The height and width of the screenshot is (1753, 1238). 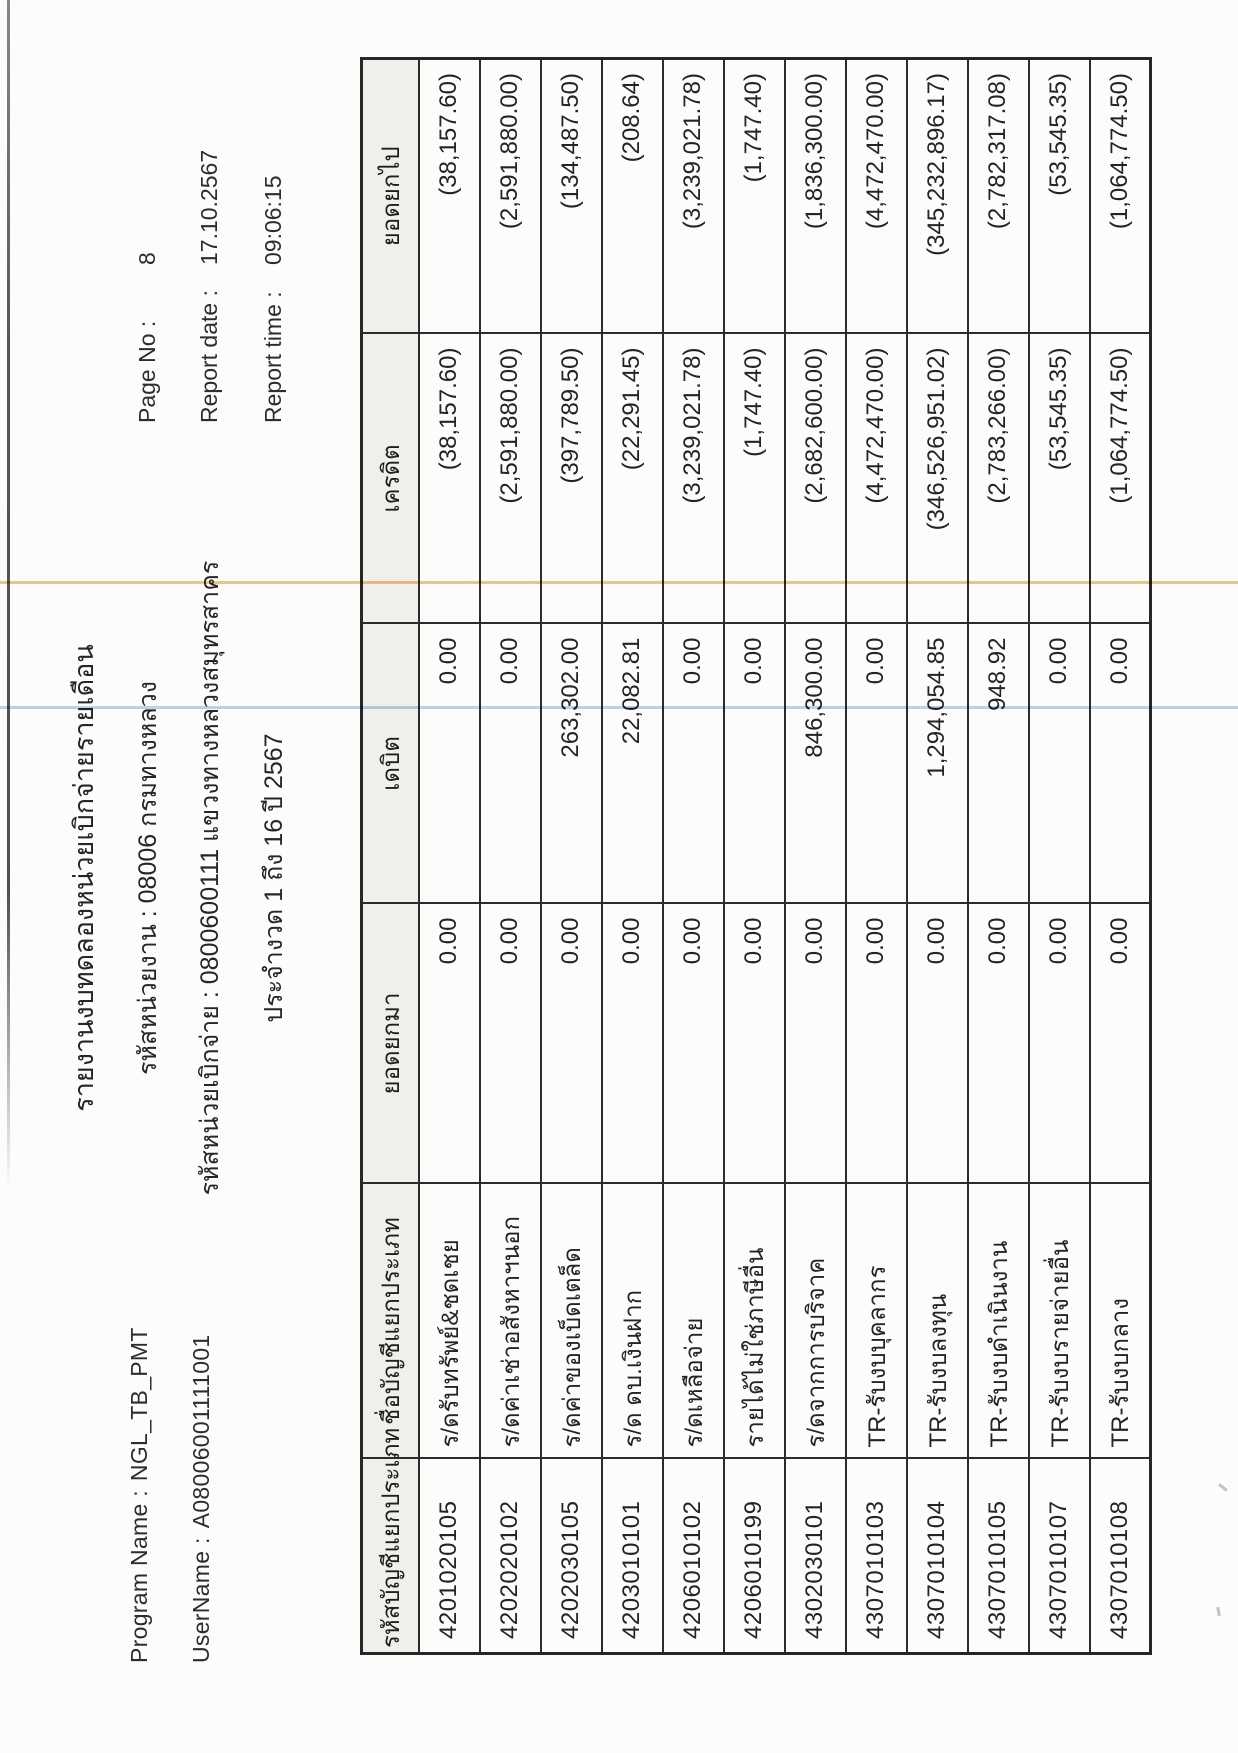 What do you see at coordinates (273, 357) in the screenshot?
I see `report-time-label: Report time :` at bounding box center [273, 357].